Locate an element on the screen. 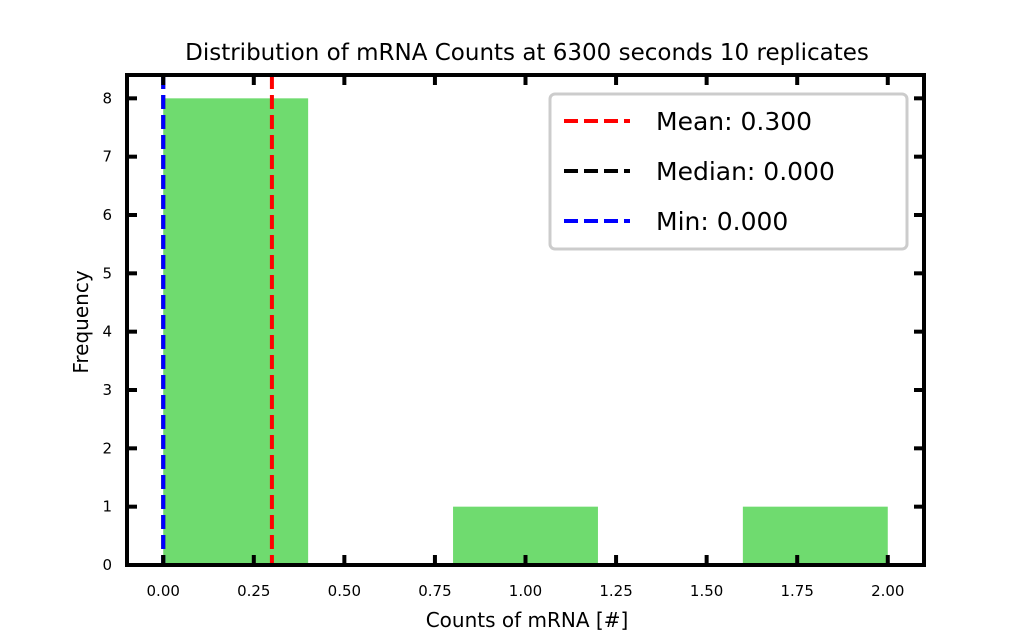  y-tick-label: 7 is located at coordinates (107, 157).